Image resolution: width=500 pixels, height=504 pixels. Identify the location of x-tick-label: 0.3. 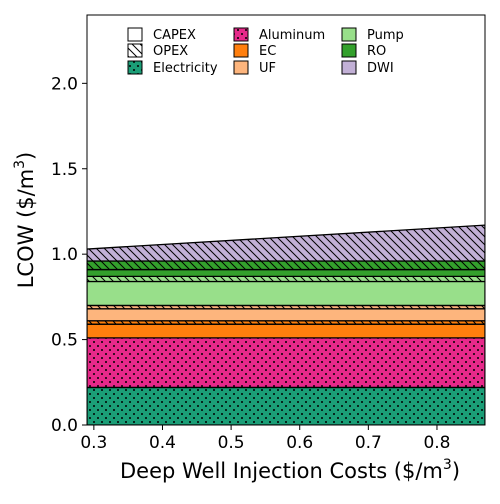
(93, 443).